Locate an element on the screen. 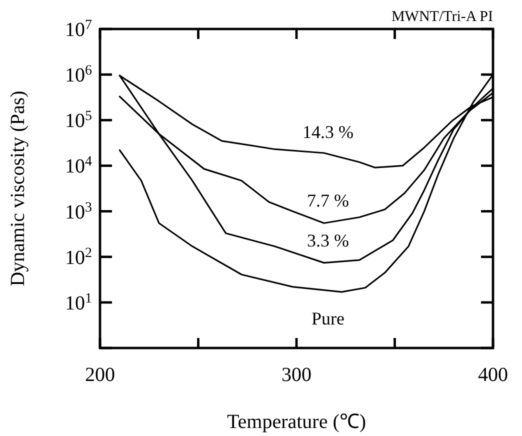 The image size is (522, 436). x-axis-title: Temperature (℃) is located at coordinates (296, 422).